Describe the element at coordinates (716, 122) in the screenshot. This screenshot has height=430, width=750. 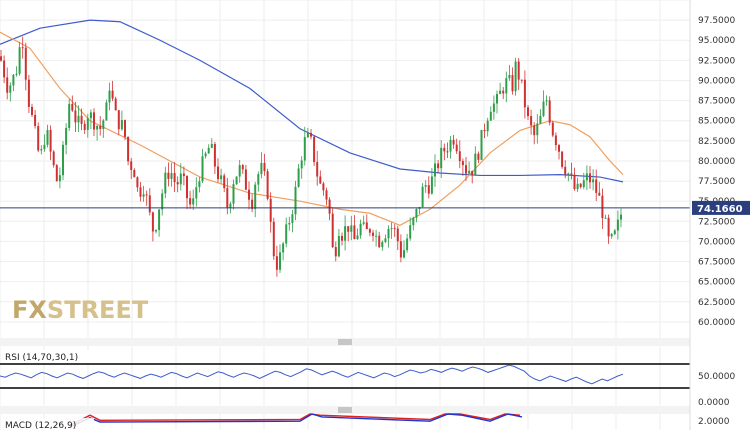
I see `y-tick-label: 85.0000` at that location.